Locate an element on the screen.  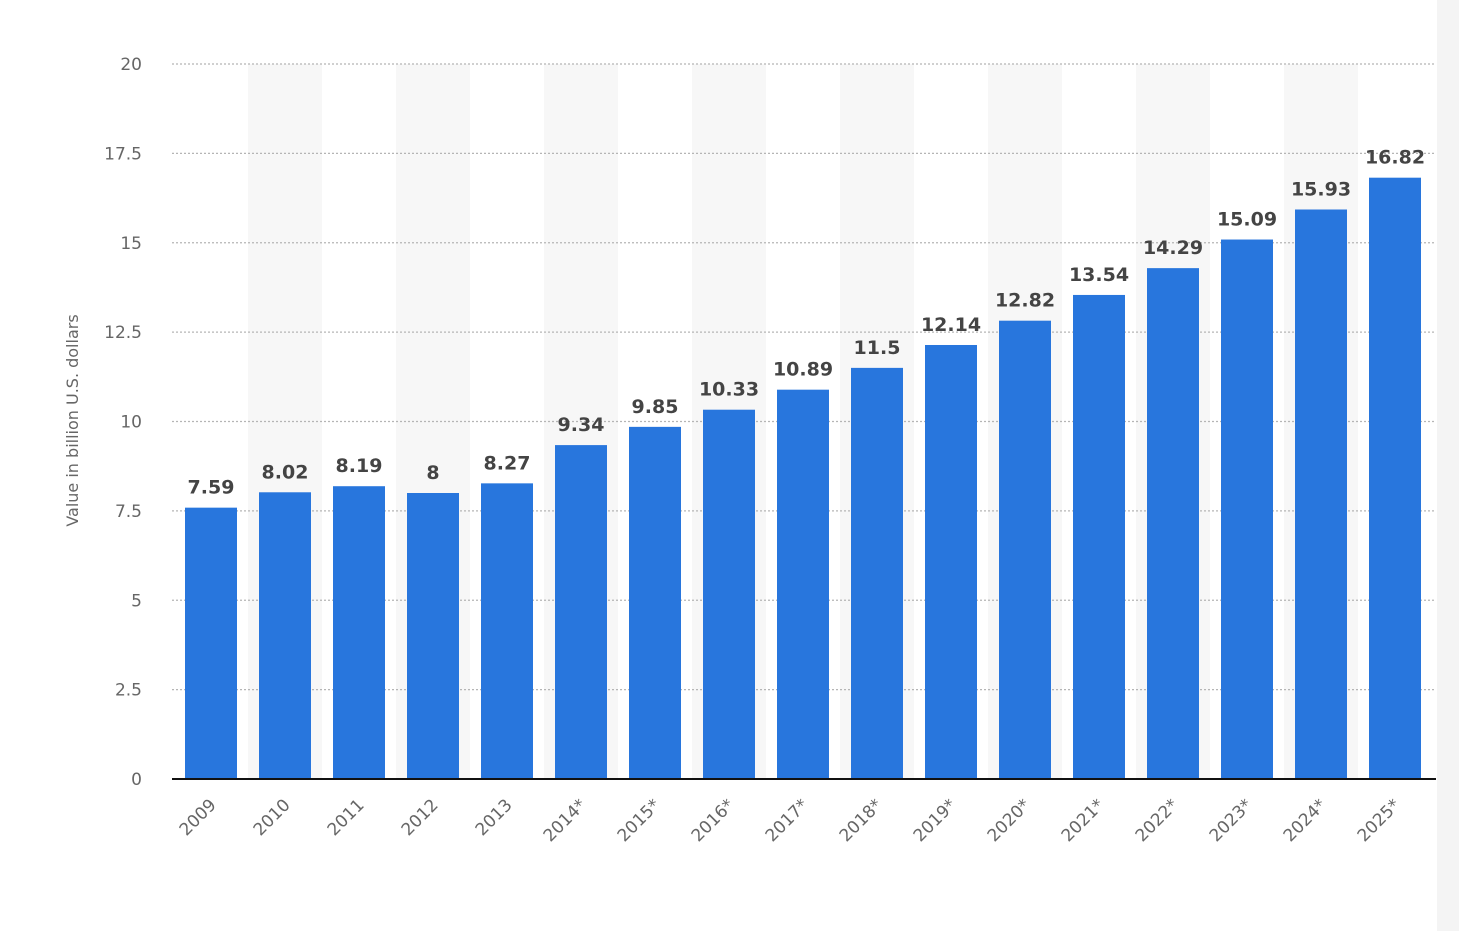
x-tick-label: 2018* is located at coordinates (861, 820).